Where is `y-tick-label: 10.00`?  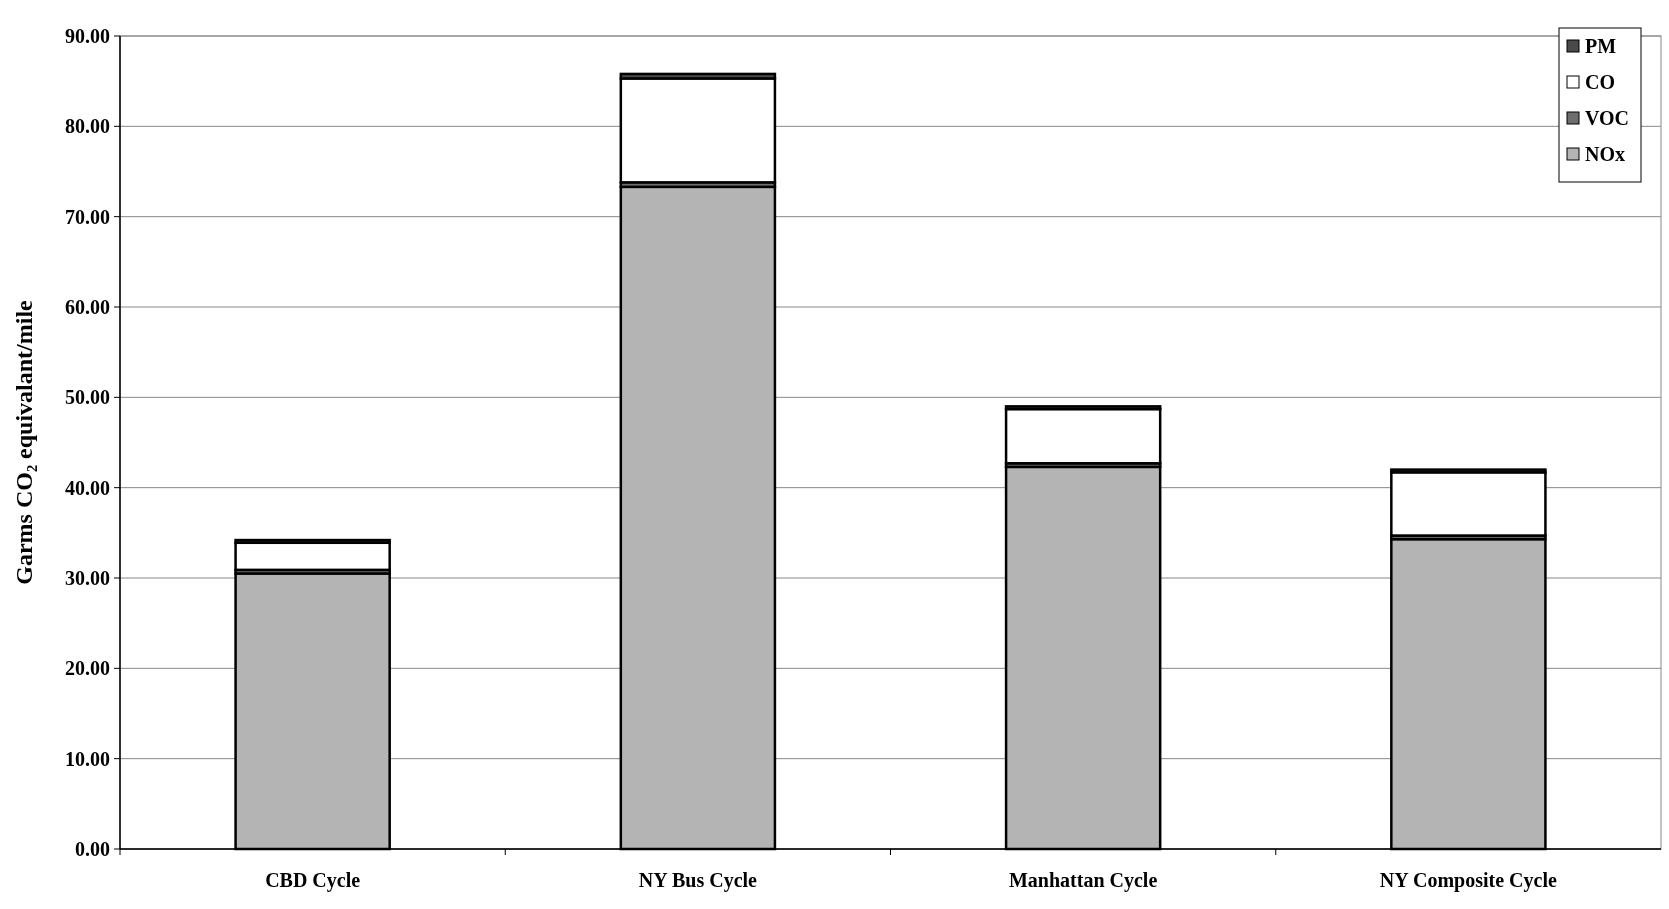
y-tick-label: 10.00 is located at coordinates (87, 758).